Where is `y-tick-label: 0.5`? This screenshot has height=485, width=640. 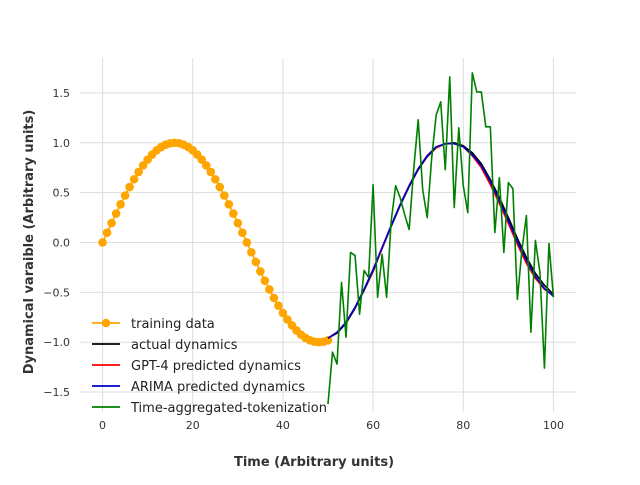
y-tick-label: 0.5 is located at coordinates (62, 193).